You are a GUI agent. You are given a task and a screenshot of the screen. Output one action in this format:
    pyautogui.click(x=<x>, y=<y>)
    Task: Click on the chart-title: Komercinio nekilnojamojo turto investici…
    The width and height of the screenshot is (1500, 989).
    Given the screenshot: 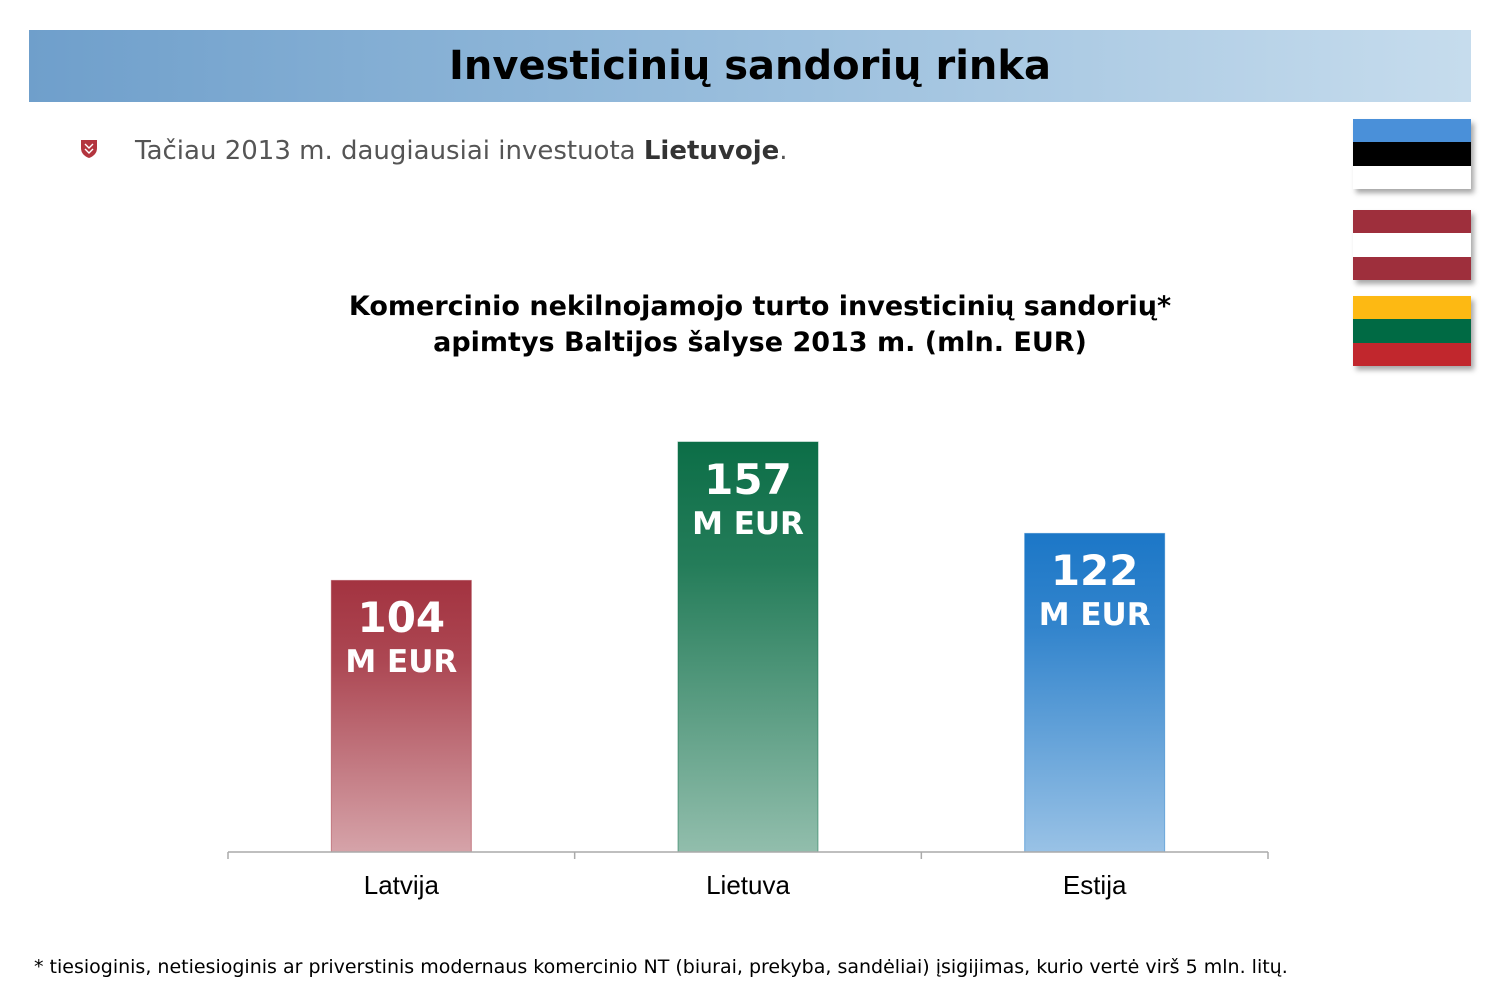 What is the action you would take?
    pyautogui.click(x=760, y=324)
    